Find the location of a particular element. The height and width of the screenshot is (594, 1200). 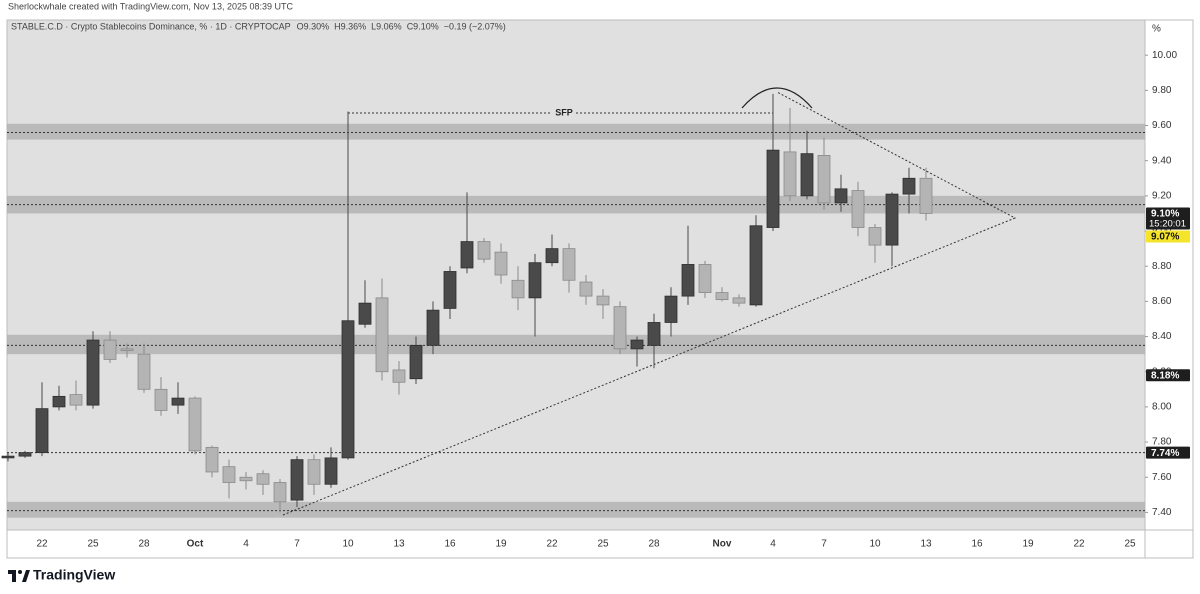

x-tick-label: Nov is located at coordinates (722, 544).